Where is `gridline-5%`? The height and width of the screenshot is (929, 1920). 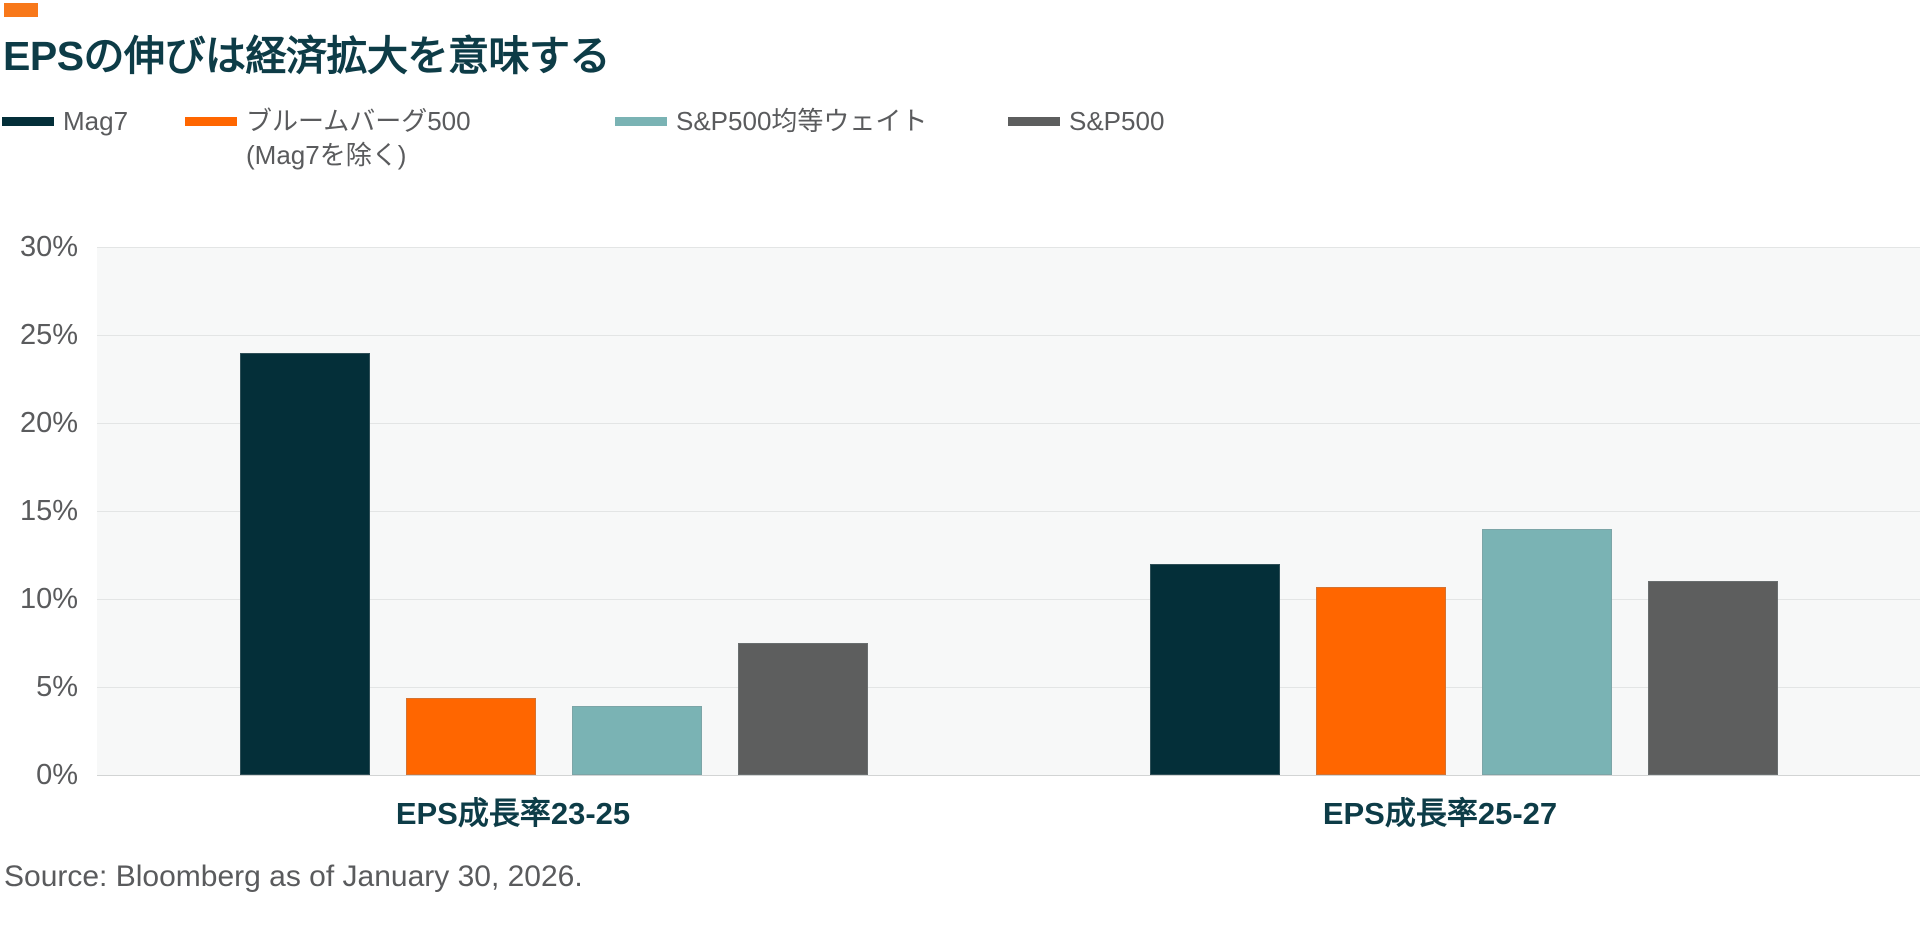 gridline-5% is located at coordinates (1008, 687).